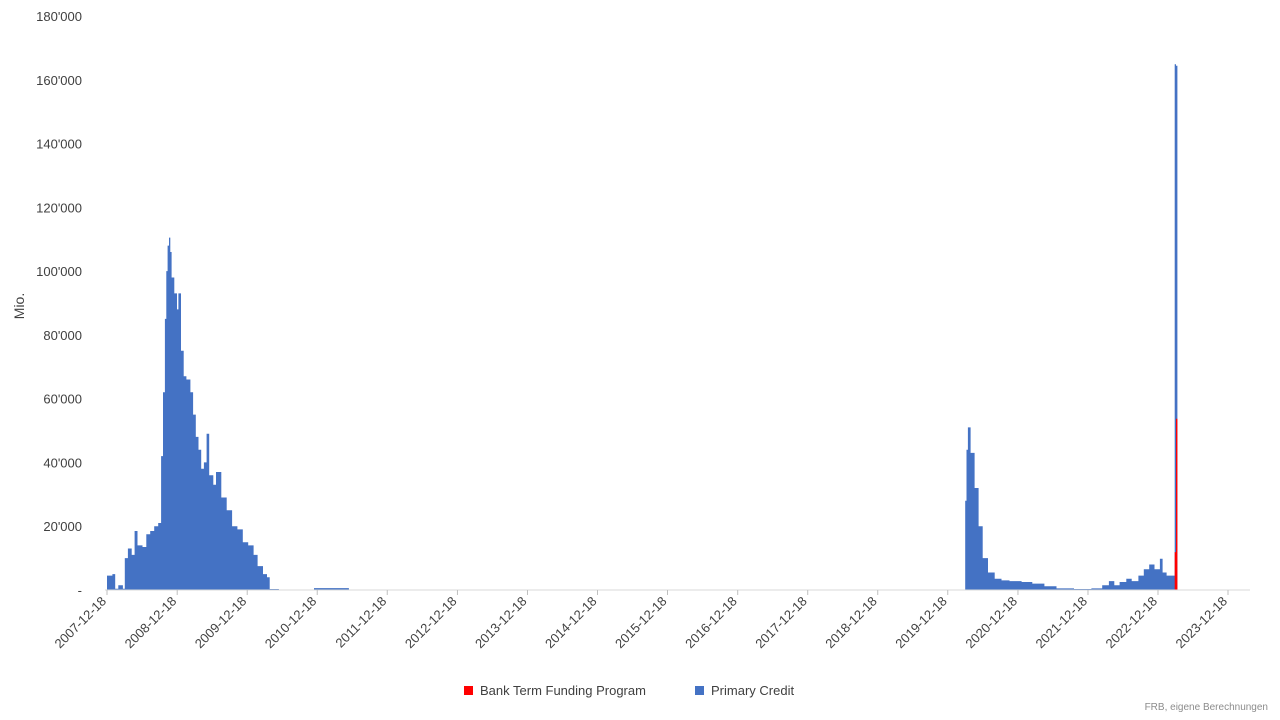  Describe the element at coordinates (468, 690) in the screenshot. I see `legend-swatch-bank-term-funding-program` at that location.